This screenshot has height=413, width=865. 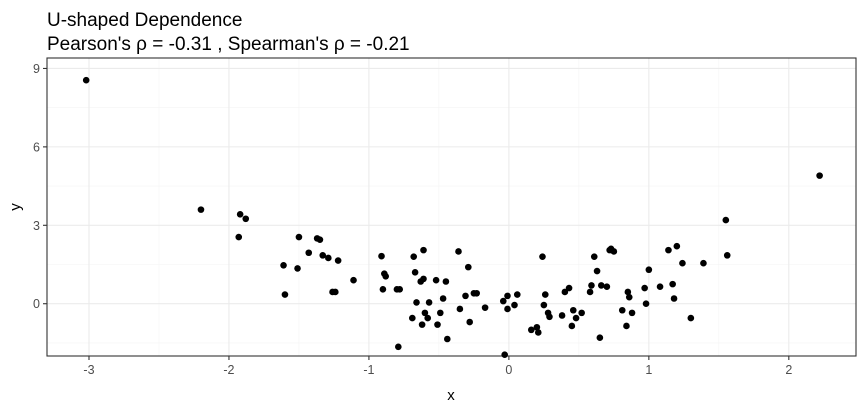 What do you see at coordinates (508, 370) in the screenshot?
I see `x-tick-label: 0` at bounding box center [508, 370].